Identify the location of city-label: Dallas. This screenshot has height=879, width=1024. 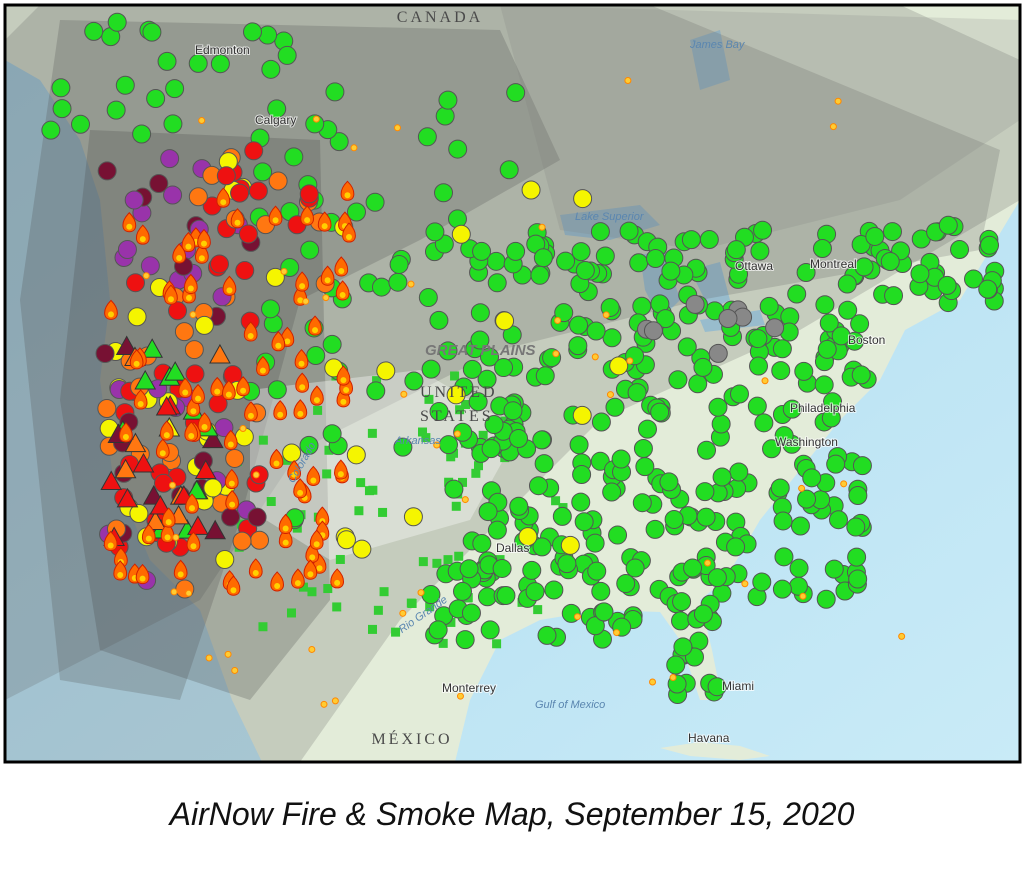
(512, 548).